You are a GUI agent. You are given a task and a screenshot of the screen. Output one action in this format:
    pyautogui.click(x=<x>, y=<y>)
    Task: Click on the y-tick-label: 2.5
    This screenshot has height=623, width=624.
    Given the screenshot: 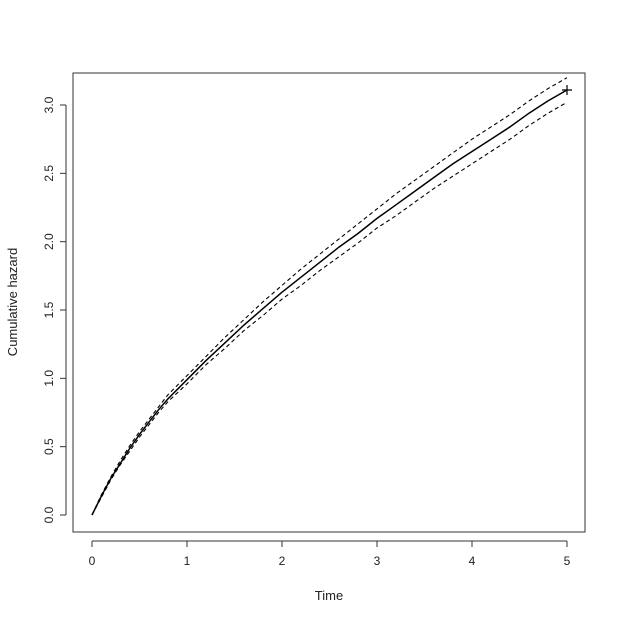 What is the action you would take?
    pyautogui.click(x=49, y=173)
    